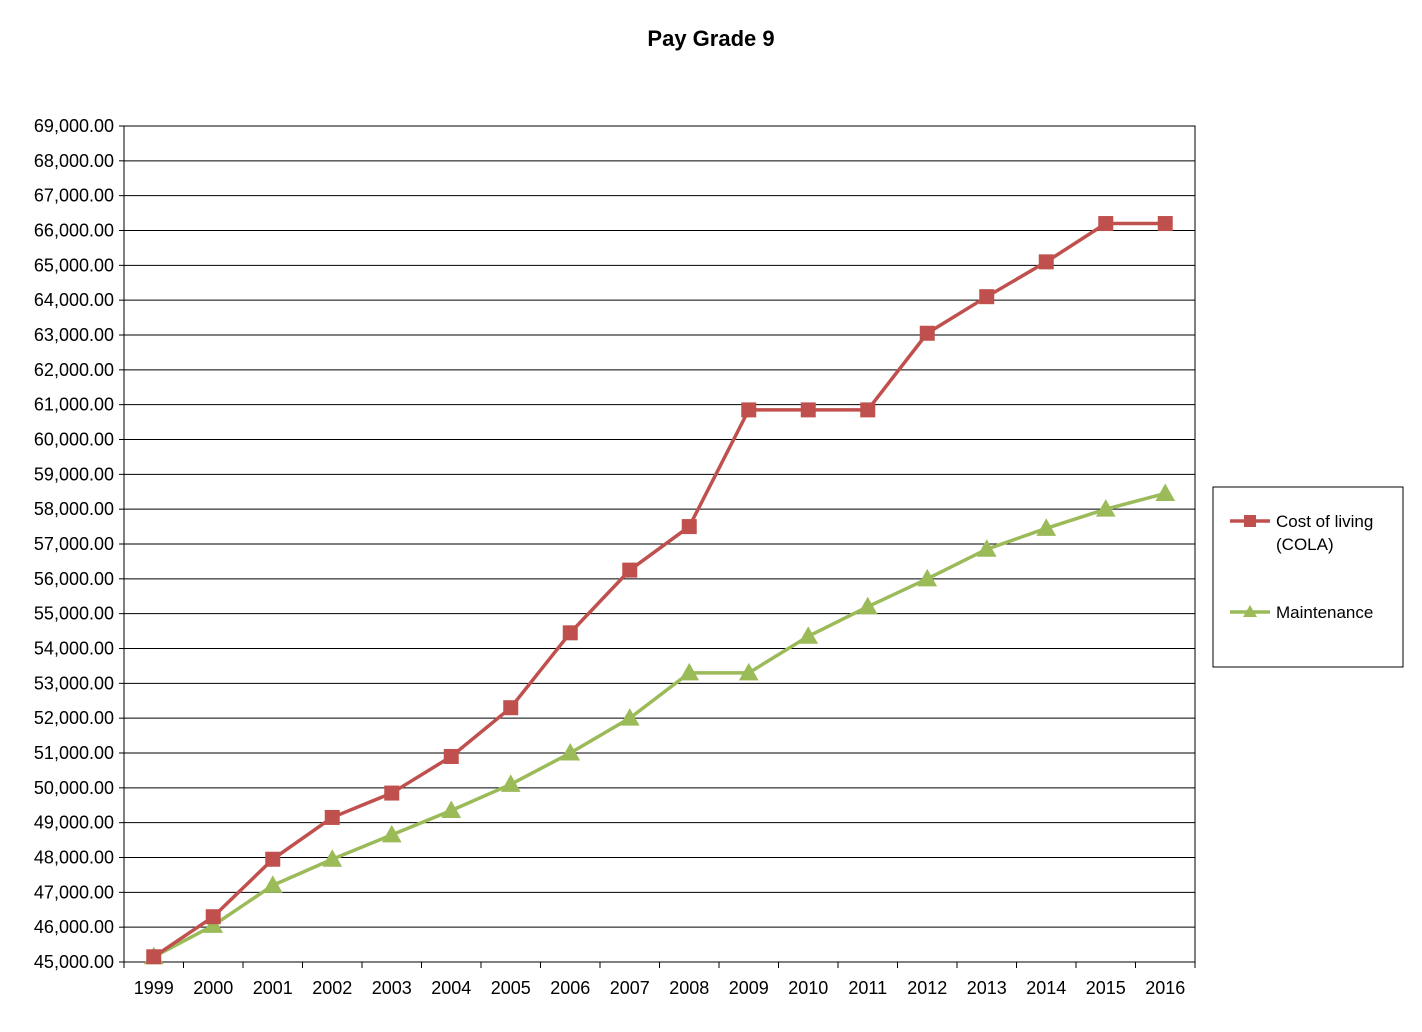 The height and width of the screenshot is (1032, 1422). What do you see at coordinates (1308, 577) in the screenshot?
I see `legend: Cost of living (COLA) Maintenance` at bounding box center [1308, 577].